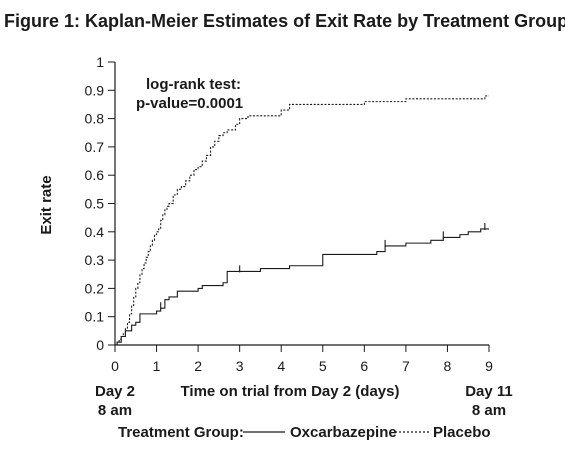  What do you see at coordinates (95, 175) in the screenshot?
I see `y-tick-label: 0.6` at bounding box center [95, 175].